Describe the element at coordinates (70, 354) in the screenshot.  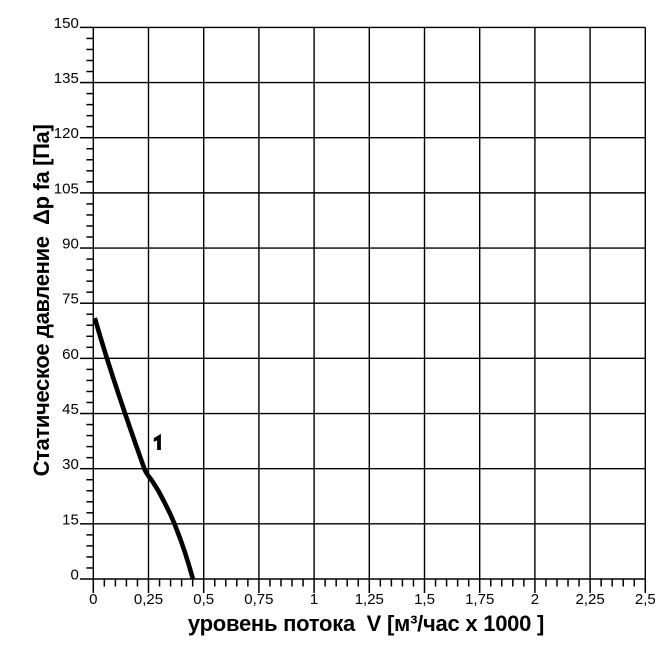
I see `svg-text: 60` at that location.